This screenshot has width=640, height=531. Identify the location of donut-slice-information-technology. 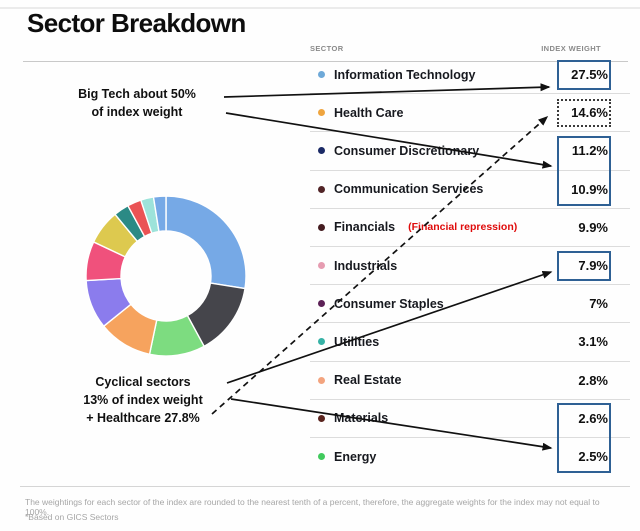
(206, 242).